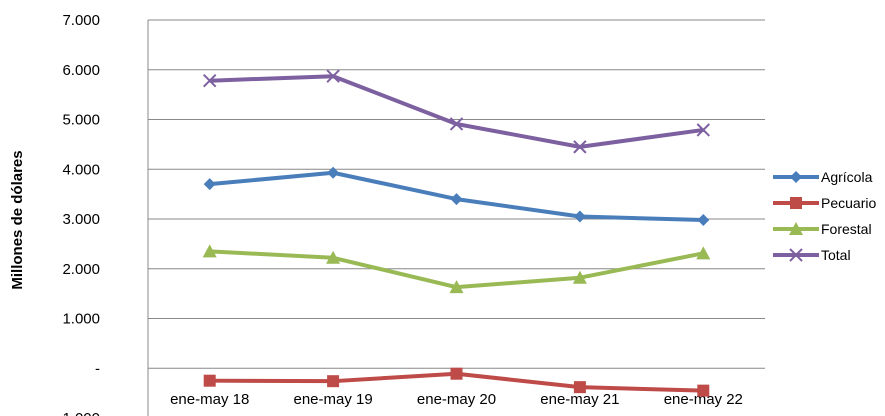 The height and width of the screenshot is (416, 885). What do you see at coordinates (846, 229) in the screenshot?
I see `legend-label: Forestal` at bounding box center [846, 229].